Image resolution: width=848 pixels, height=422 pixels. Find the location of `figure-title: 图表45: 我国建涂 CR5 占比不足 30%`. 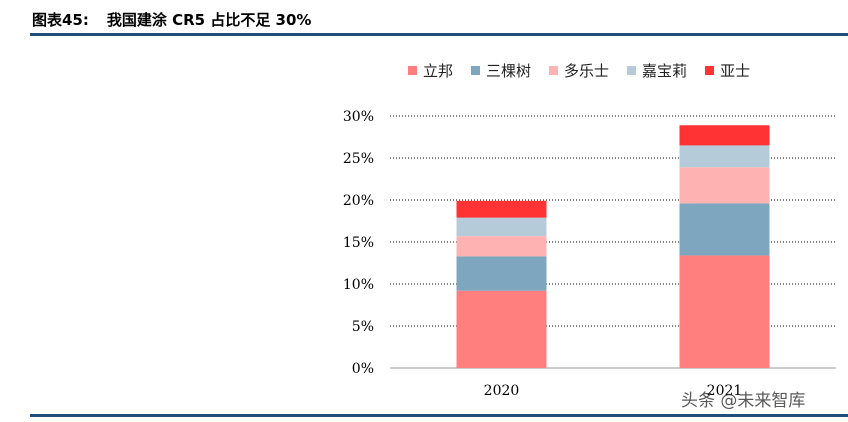

figure-title: 图表45: 我国建涂 CR5 占比不足 30% is located at coordinates (171, 19).